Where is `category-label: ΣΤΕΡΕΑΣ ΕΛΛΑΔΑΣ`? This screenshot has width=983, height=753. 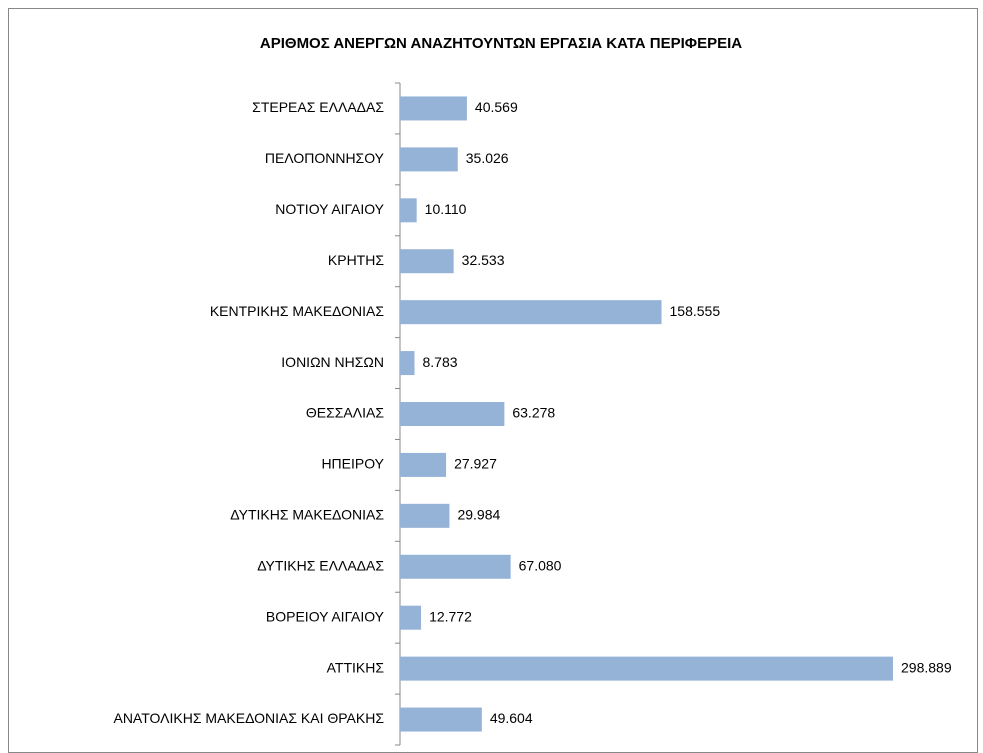
category-label: ΣΤΕΡΕΑΣ ΕΛΛΑΔΑΣ is located at coordinates (318, 107).